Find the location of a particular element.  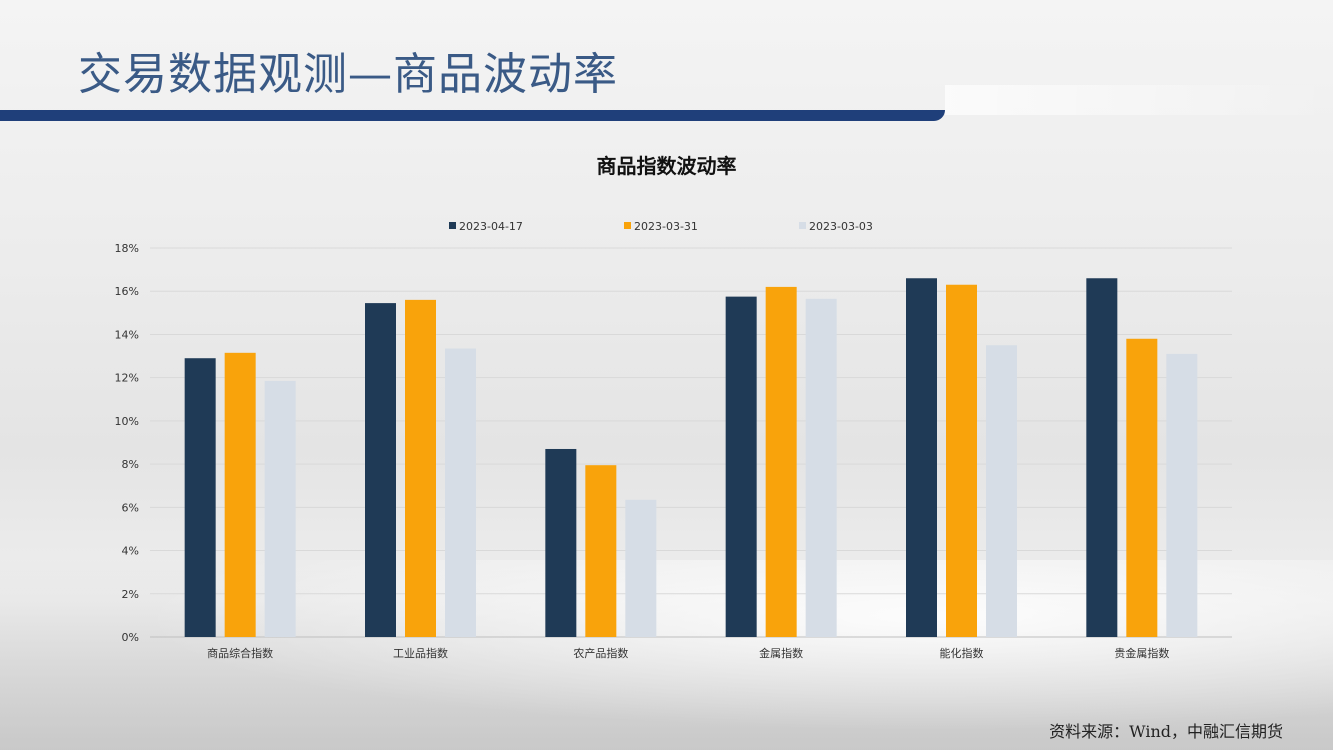

title-bar is located at coordinates (472, 115).